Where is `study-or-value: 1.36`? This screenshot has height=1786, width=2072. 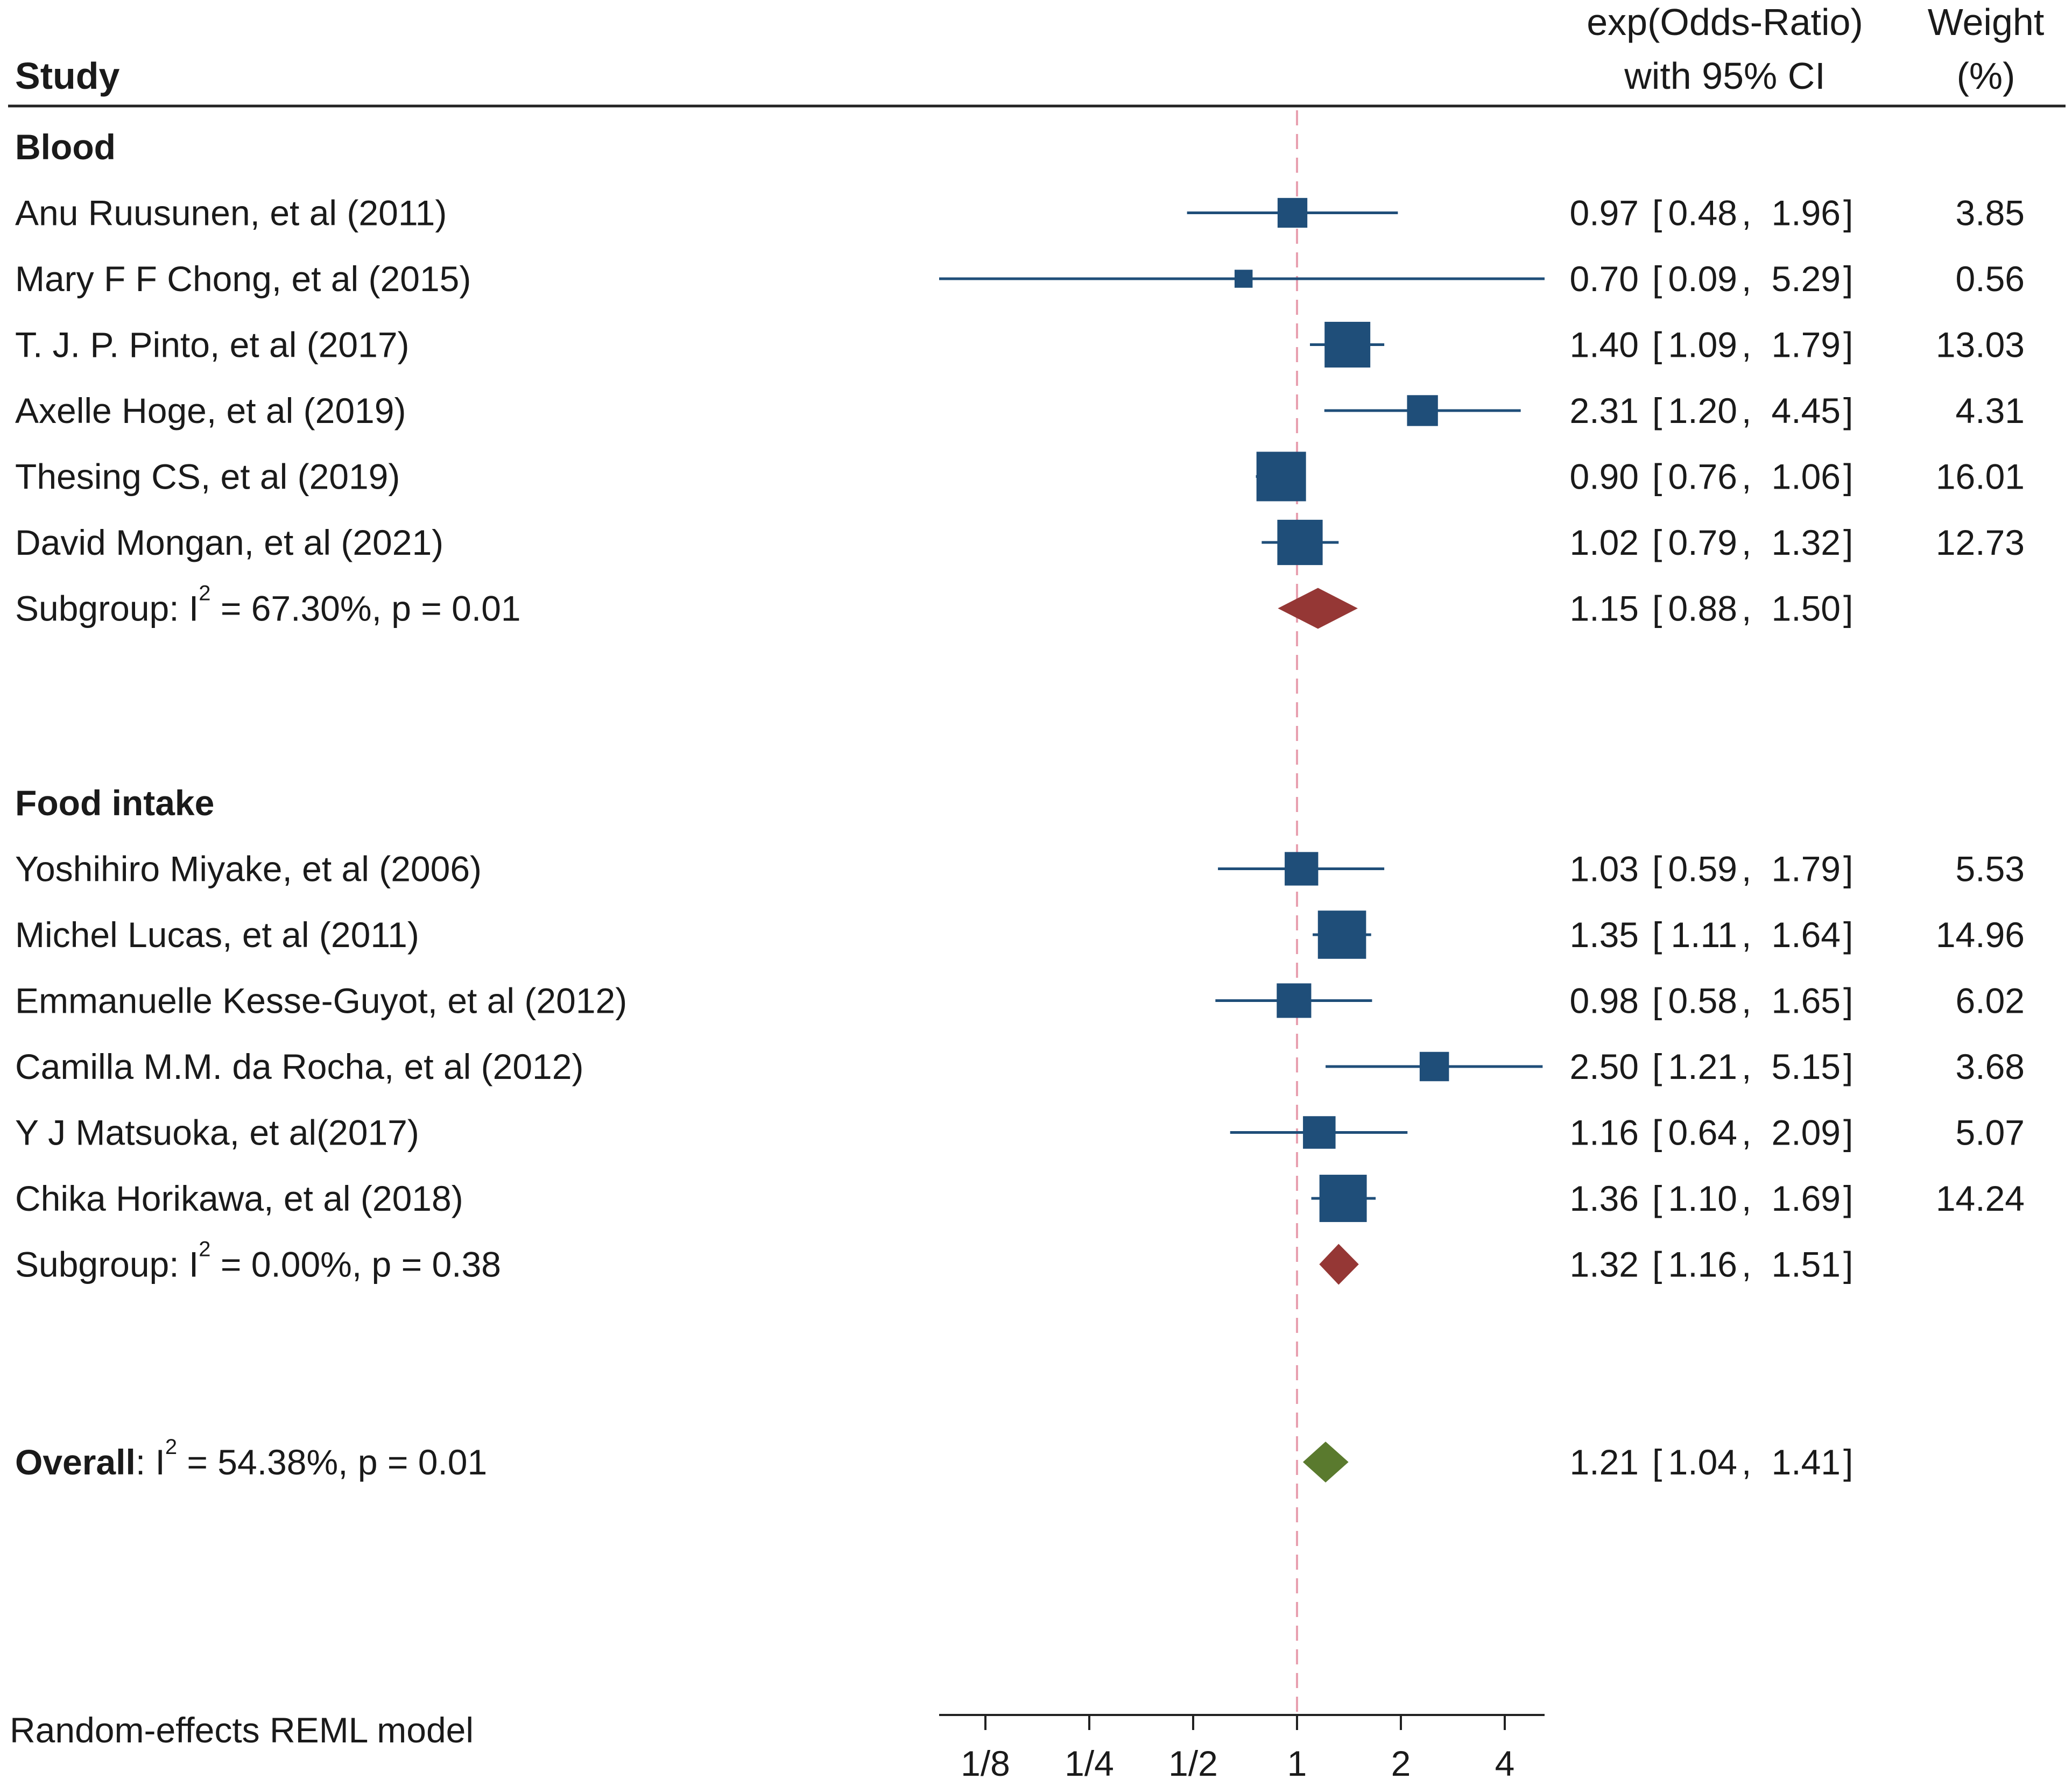
study-or-value: 1.36 is located at coordinates (1605, 1198).